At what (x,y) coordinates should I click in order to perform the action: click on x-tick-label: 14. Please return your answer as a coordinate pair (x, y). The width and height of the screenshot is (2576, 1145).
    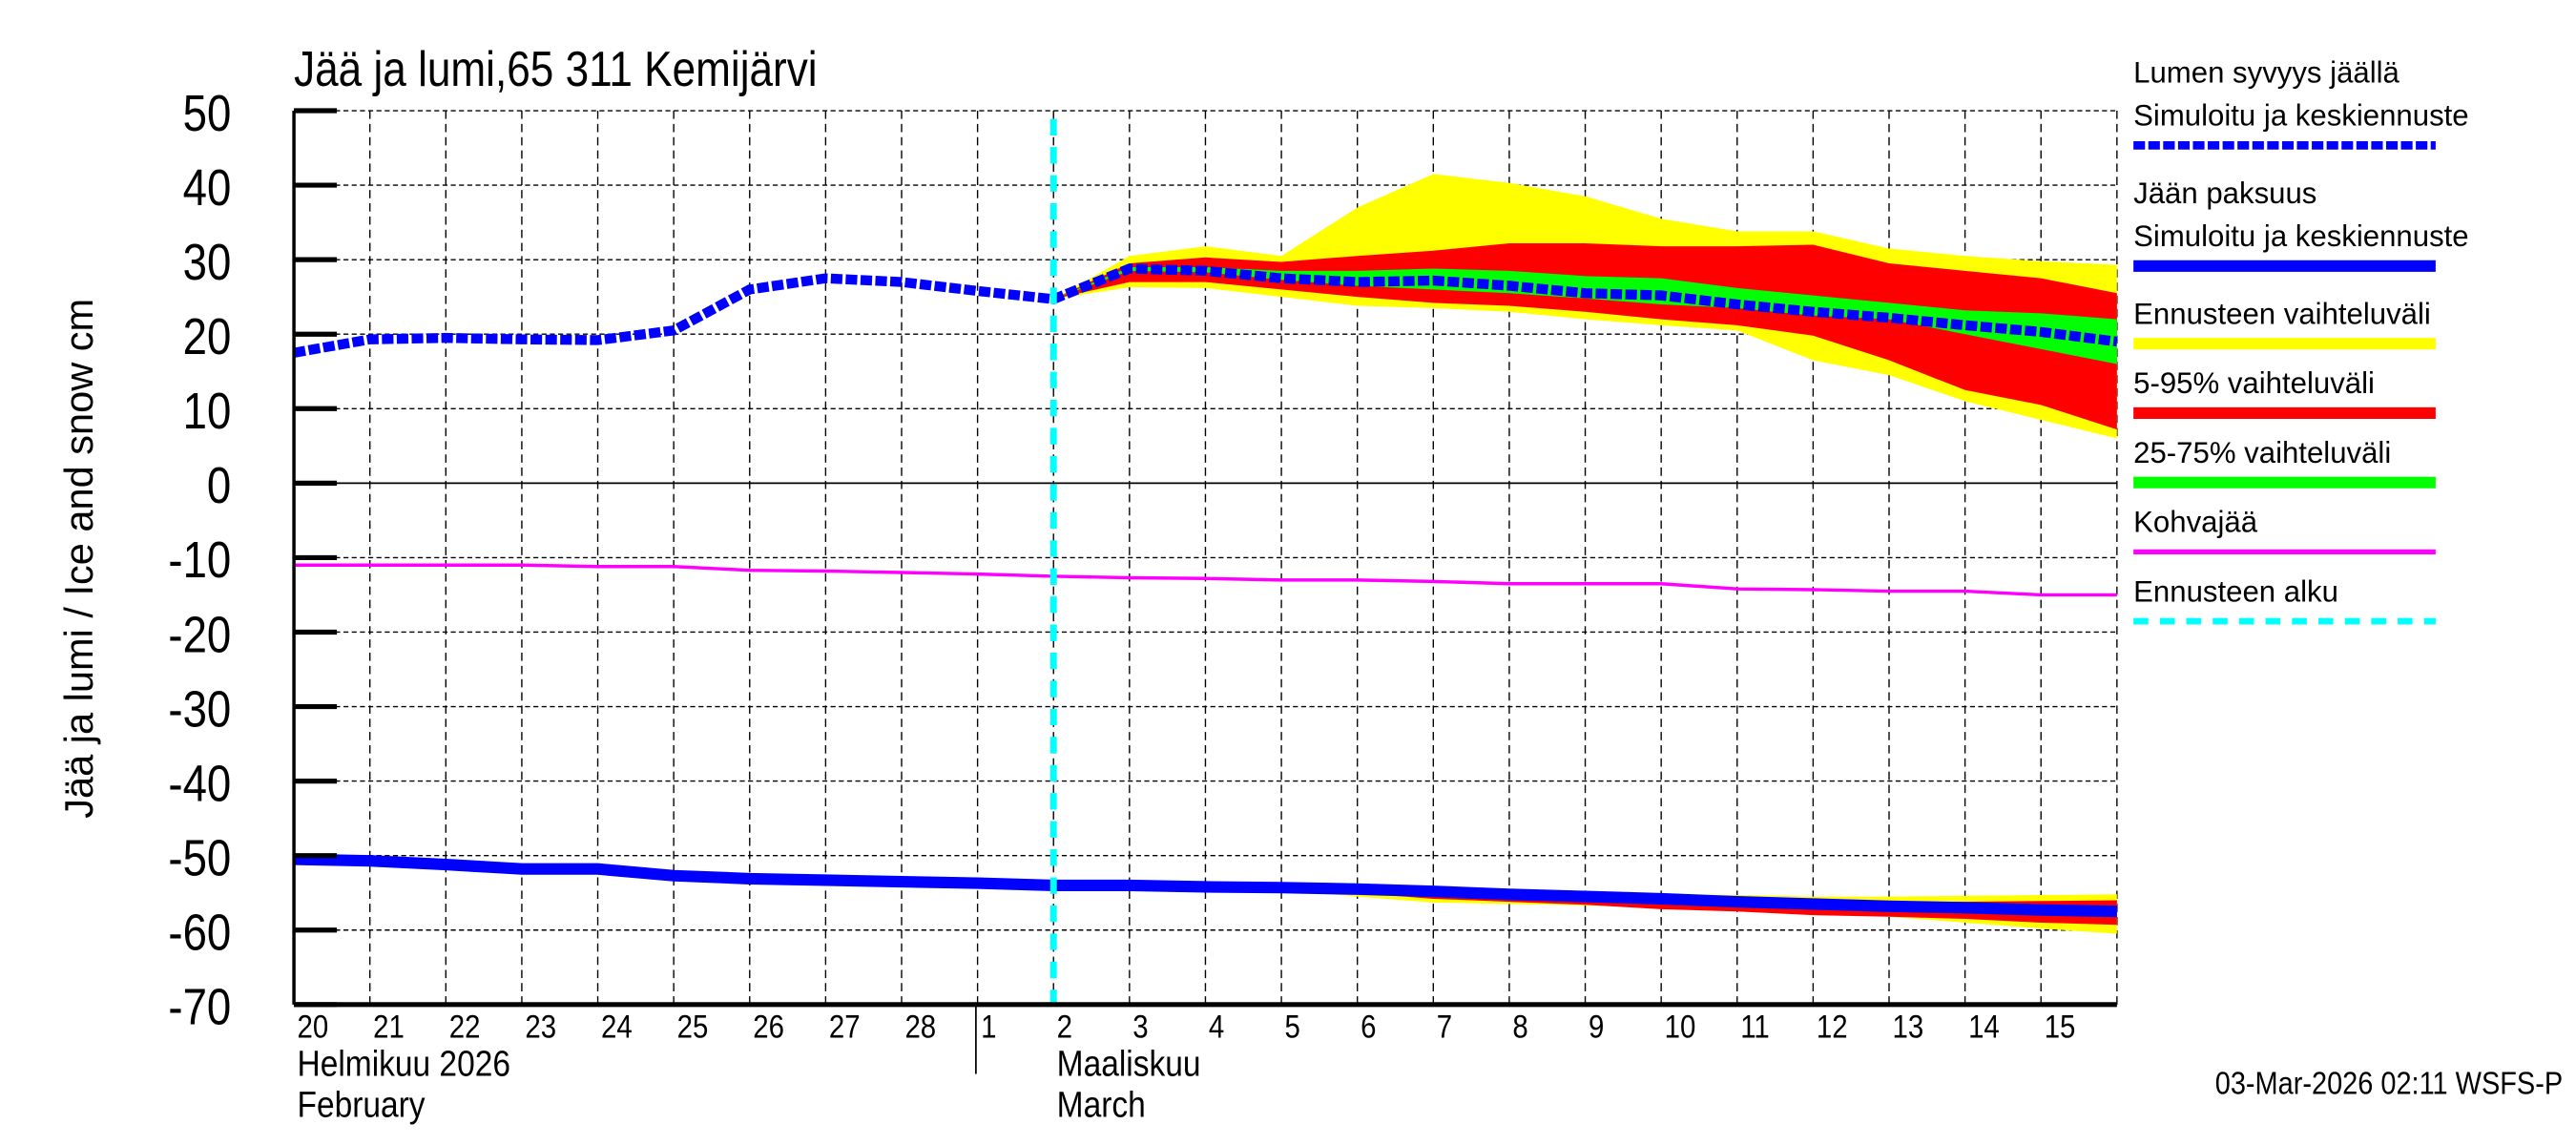
    Looking at the image, I should click on (1984, 1026).